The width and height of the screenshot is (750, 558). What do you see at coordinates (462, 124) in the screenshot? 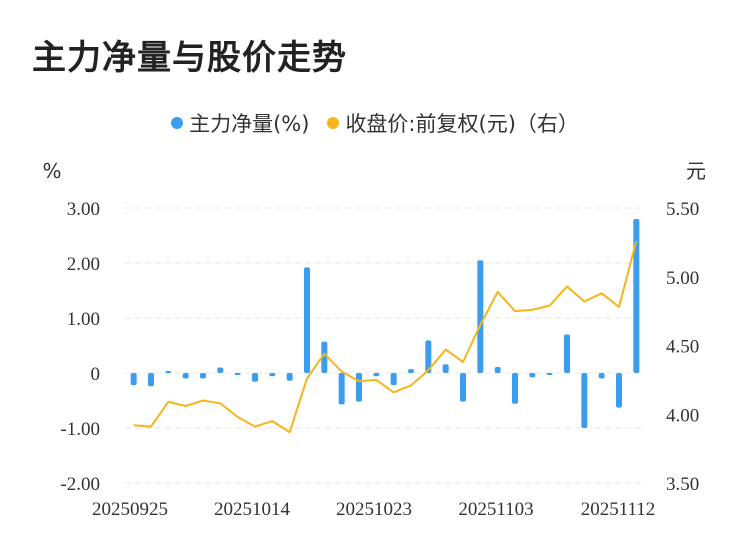
I see `legend-label-price: 收盘价:前复权(元)（右）` at bounding box center [462, 124].